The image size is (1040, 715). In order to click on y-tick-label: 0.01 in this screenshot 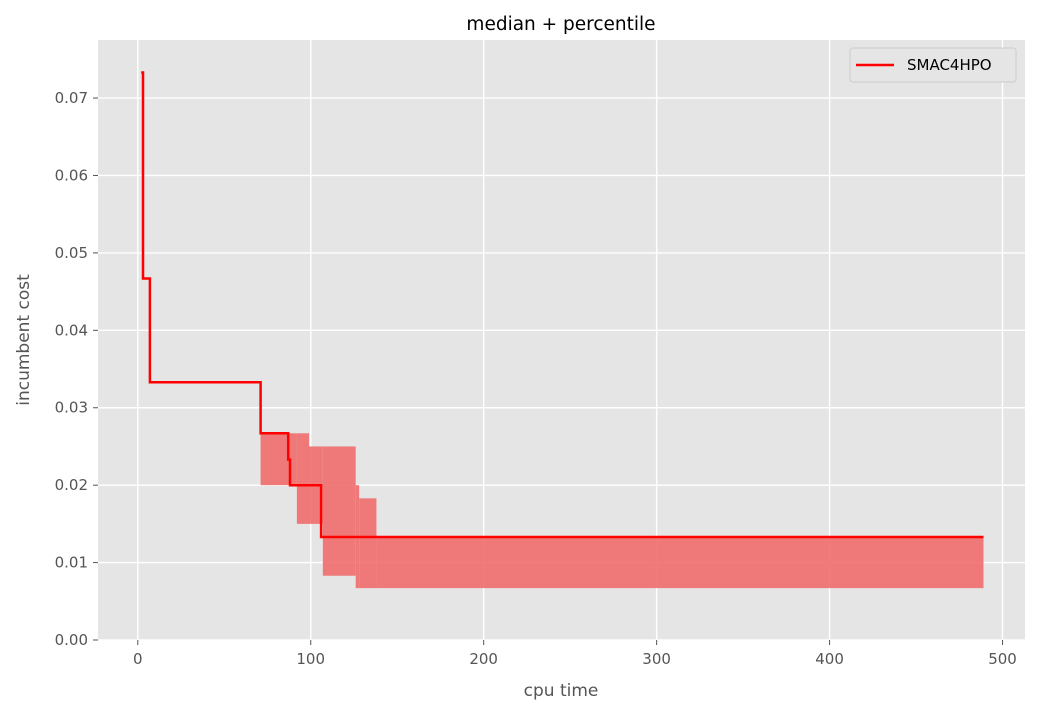, I will do `click(71, 563)`.